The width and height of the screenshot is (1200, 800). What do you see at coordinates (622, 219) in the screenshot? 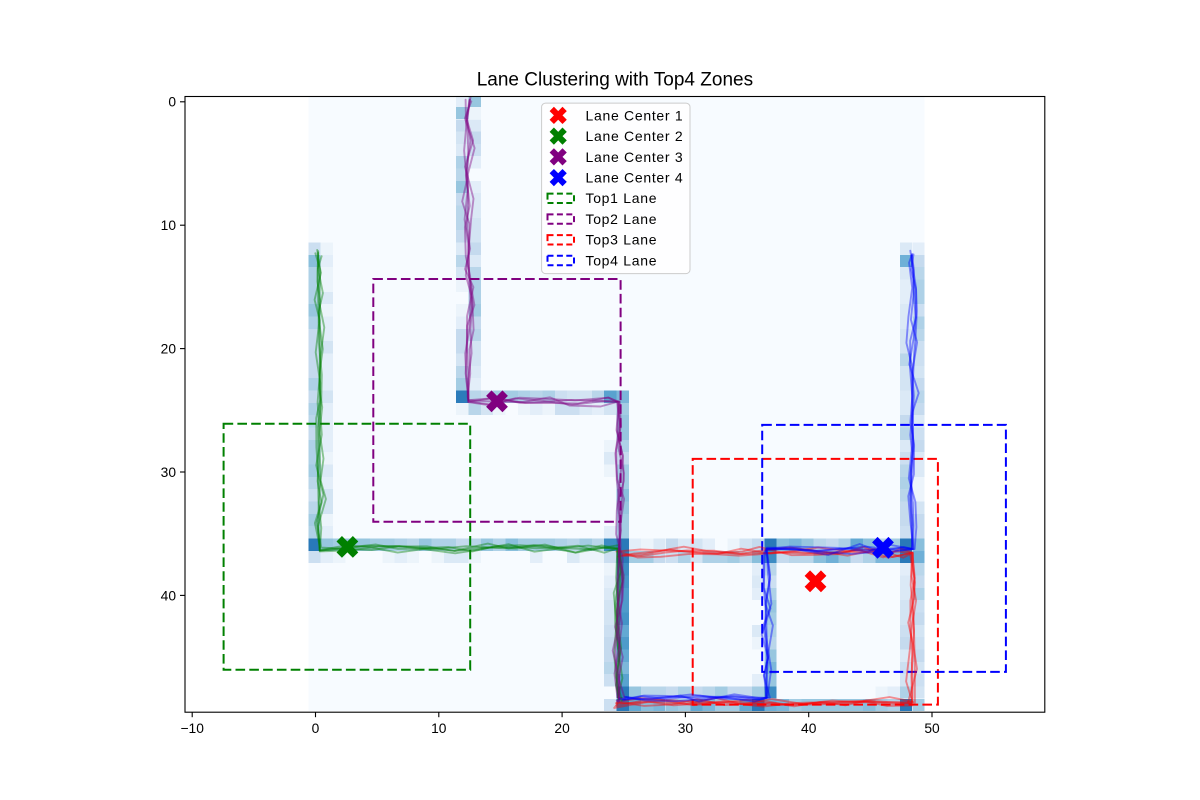
I see `svg-text: Top2 Lane` at bounding box center [622, 219].